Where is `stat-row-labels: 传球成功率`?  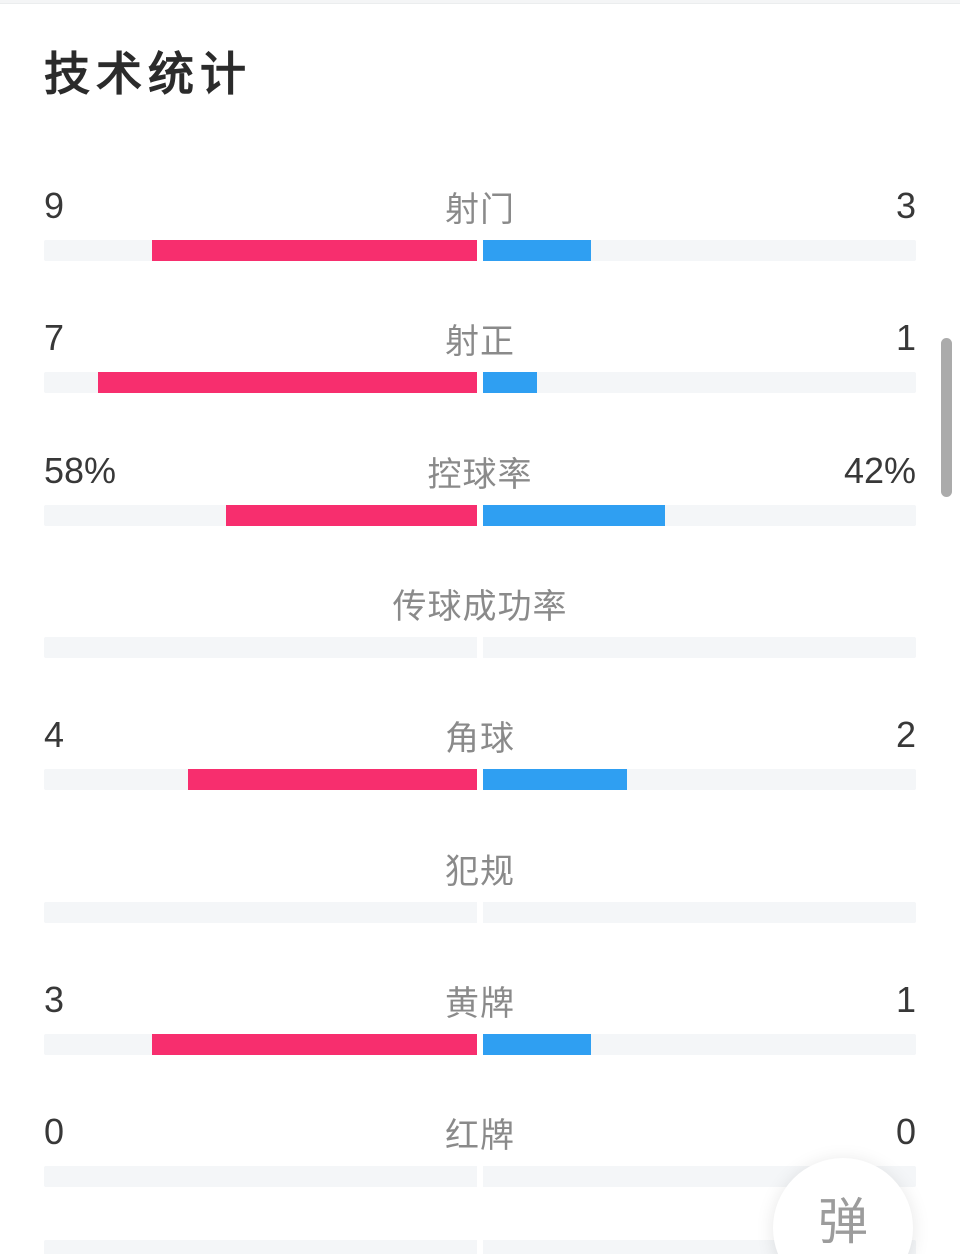
stat-row-labels: 传球成功率 is located at coordinates (480, 603).